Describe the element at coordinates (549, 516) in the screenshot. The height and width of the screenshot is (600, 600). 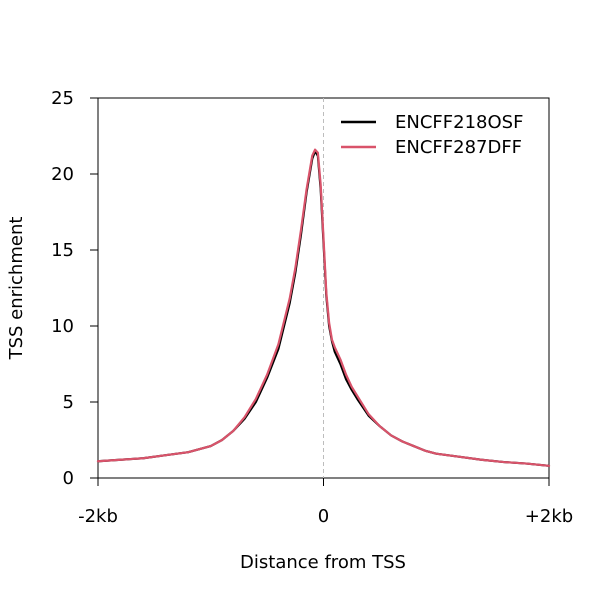
I see `x-tick-label: +2kb` at that location.